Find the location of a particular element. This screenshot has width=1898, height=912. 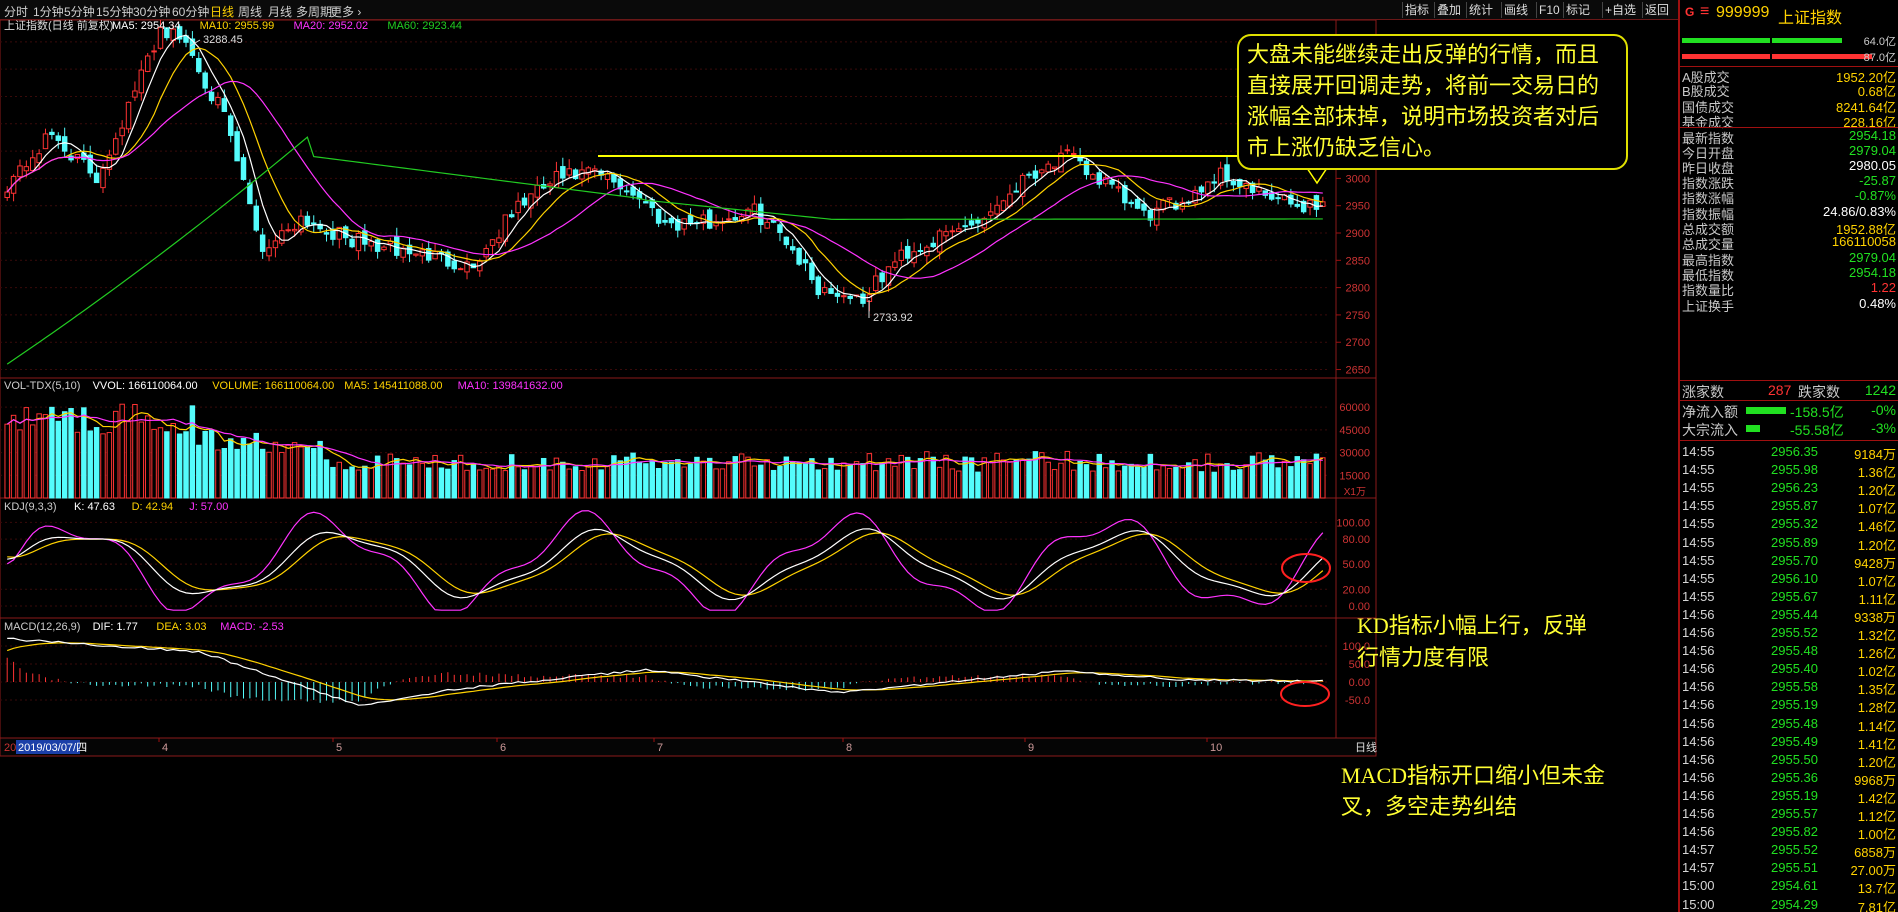

period-tab-9: 多周期 is located at coordinates (314, 12).